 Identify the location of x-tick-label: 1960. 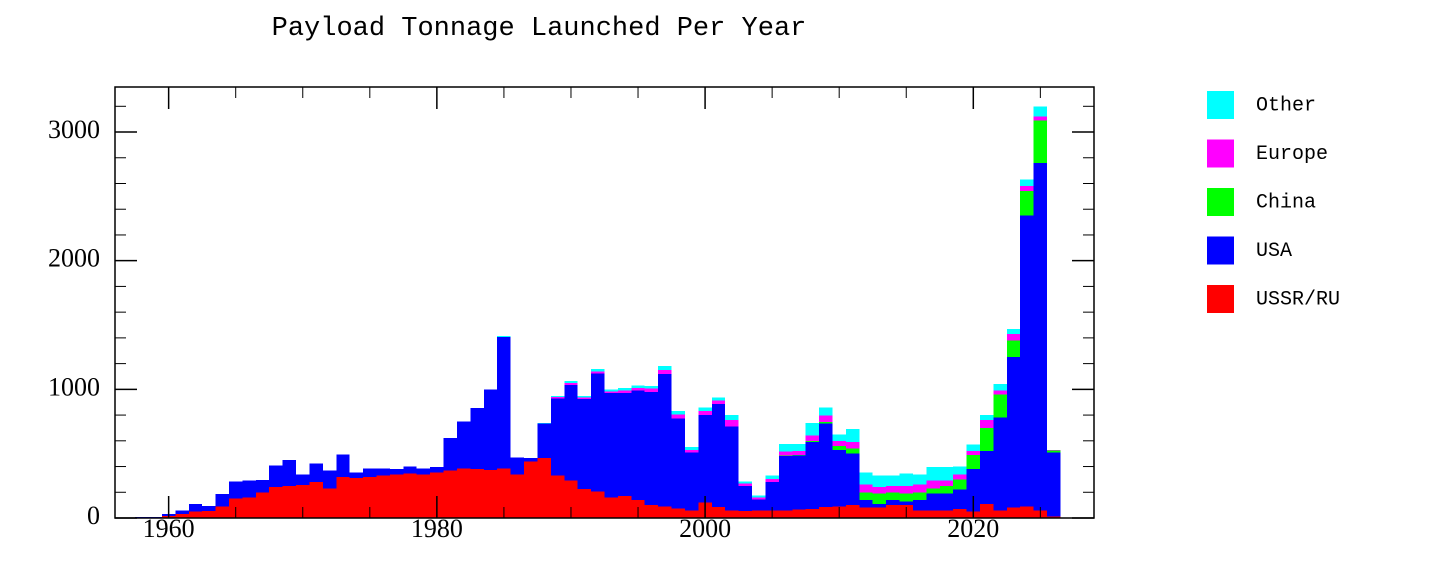
(169, 528).